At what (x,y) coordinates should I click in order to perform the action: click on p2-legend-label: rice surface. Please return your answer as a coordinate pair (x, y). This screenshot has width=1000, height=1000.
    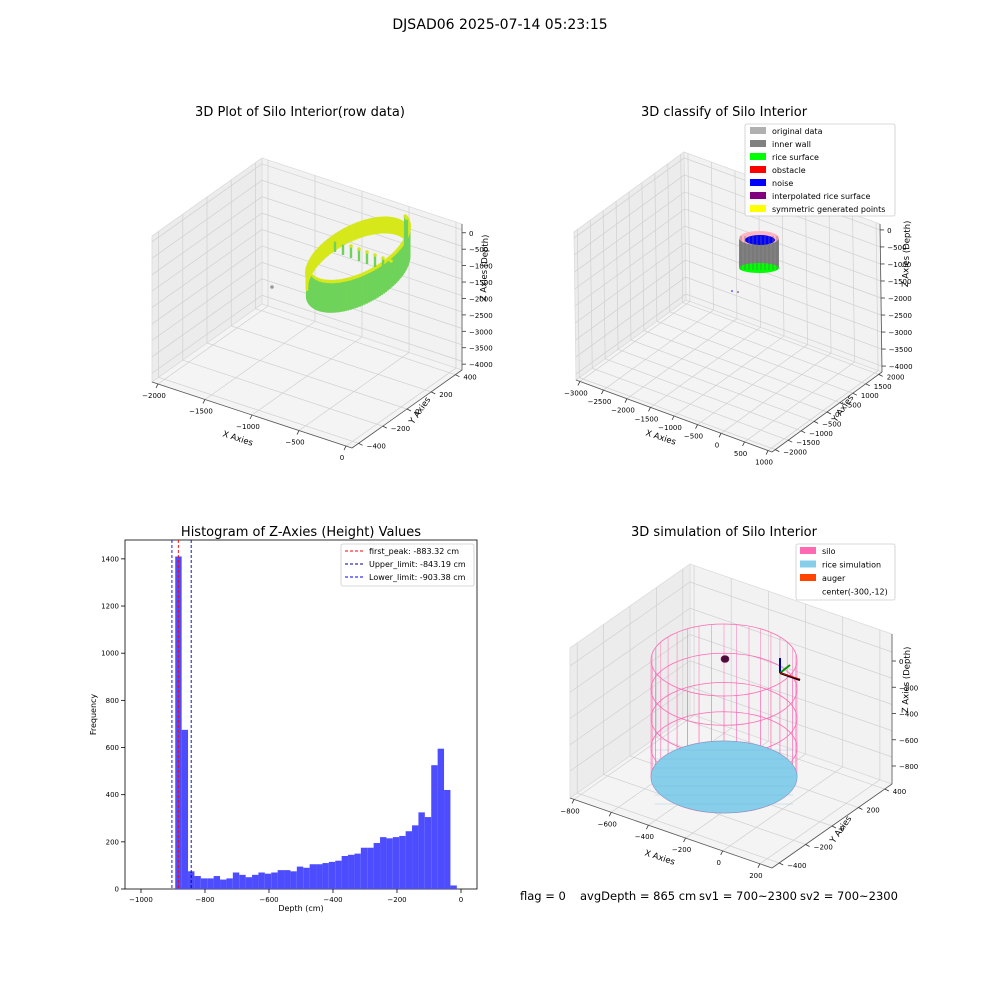
    Looking at the image, I should click on (795, 157).